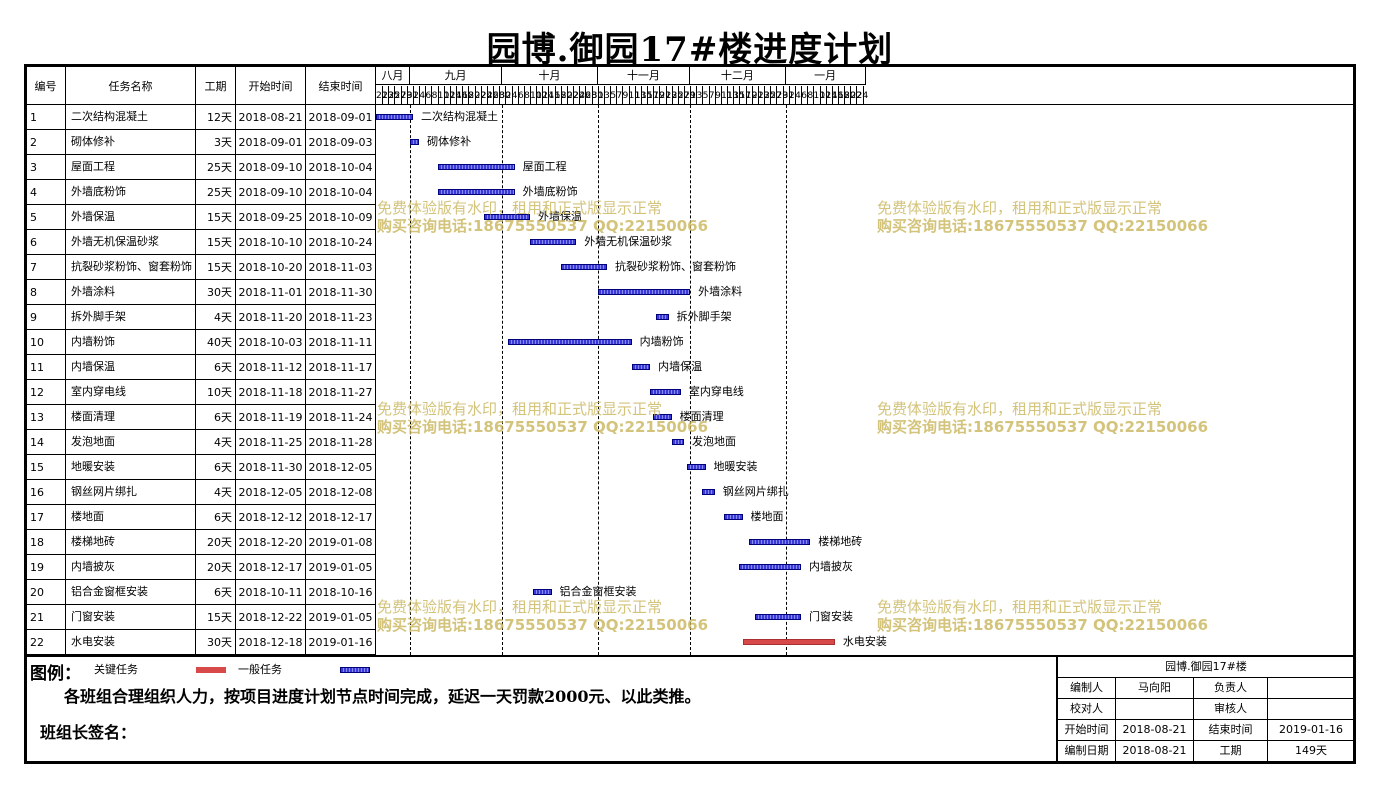 This screenshot has height=788, width=1380. I want to click on task-row: 11 内墙保温 6天 2018-11-12 2018-11-17, so click(201, 367).